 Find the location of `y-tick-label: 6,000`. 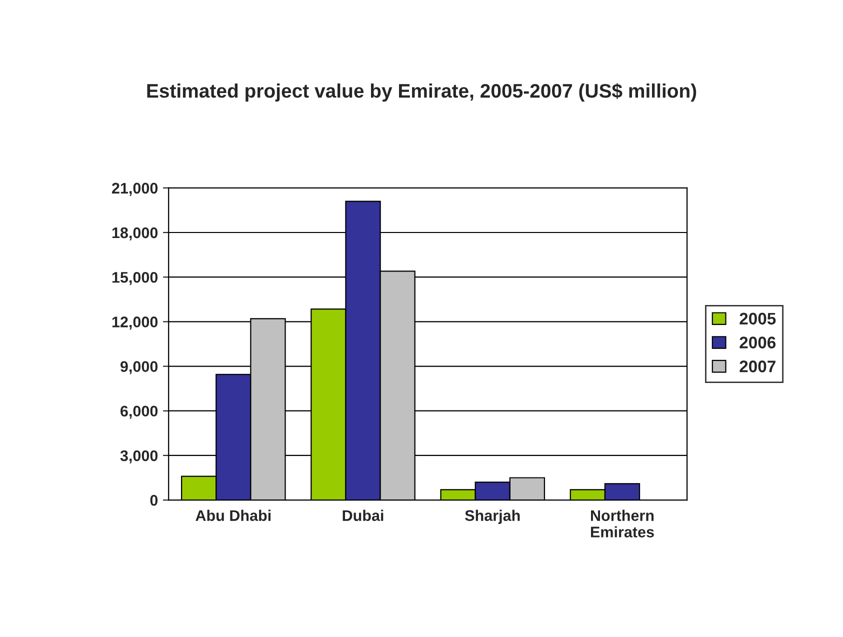

y-tick-label: 6,000 is located at coordinates (139, 412).